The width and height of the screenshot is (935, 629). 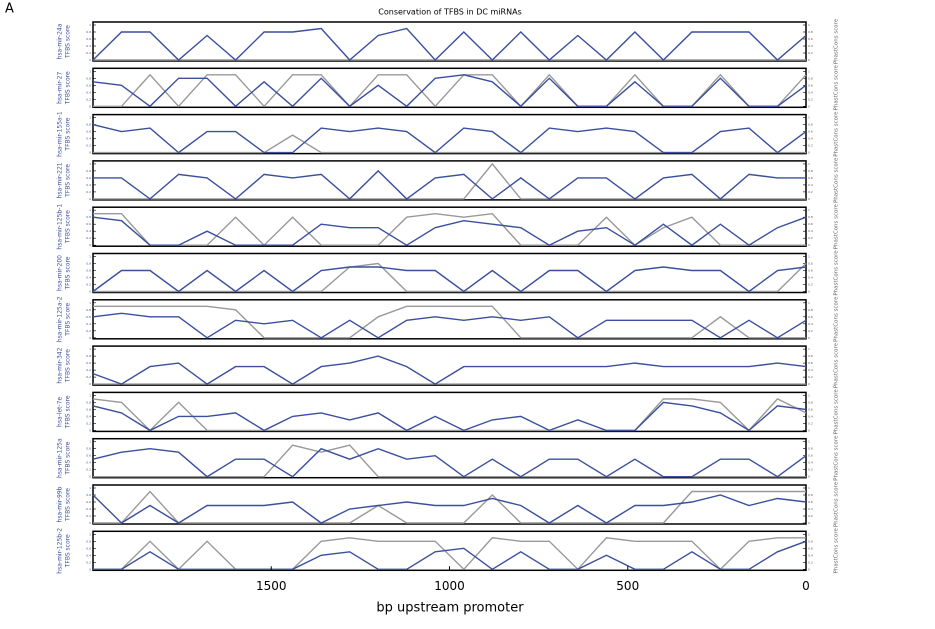 What do you see at coordinates (627, 586) in the screenshot?
I see `x-tick-label: 500` at bounding box center [627, 586].